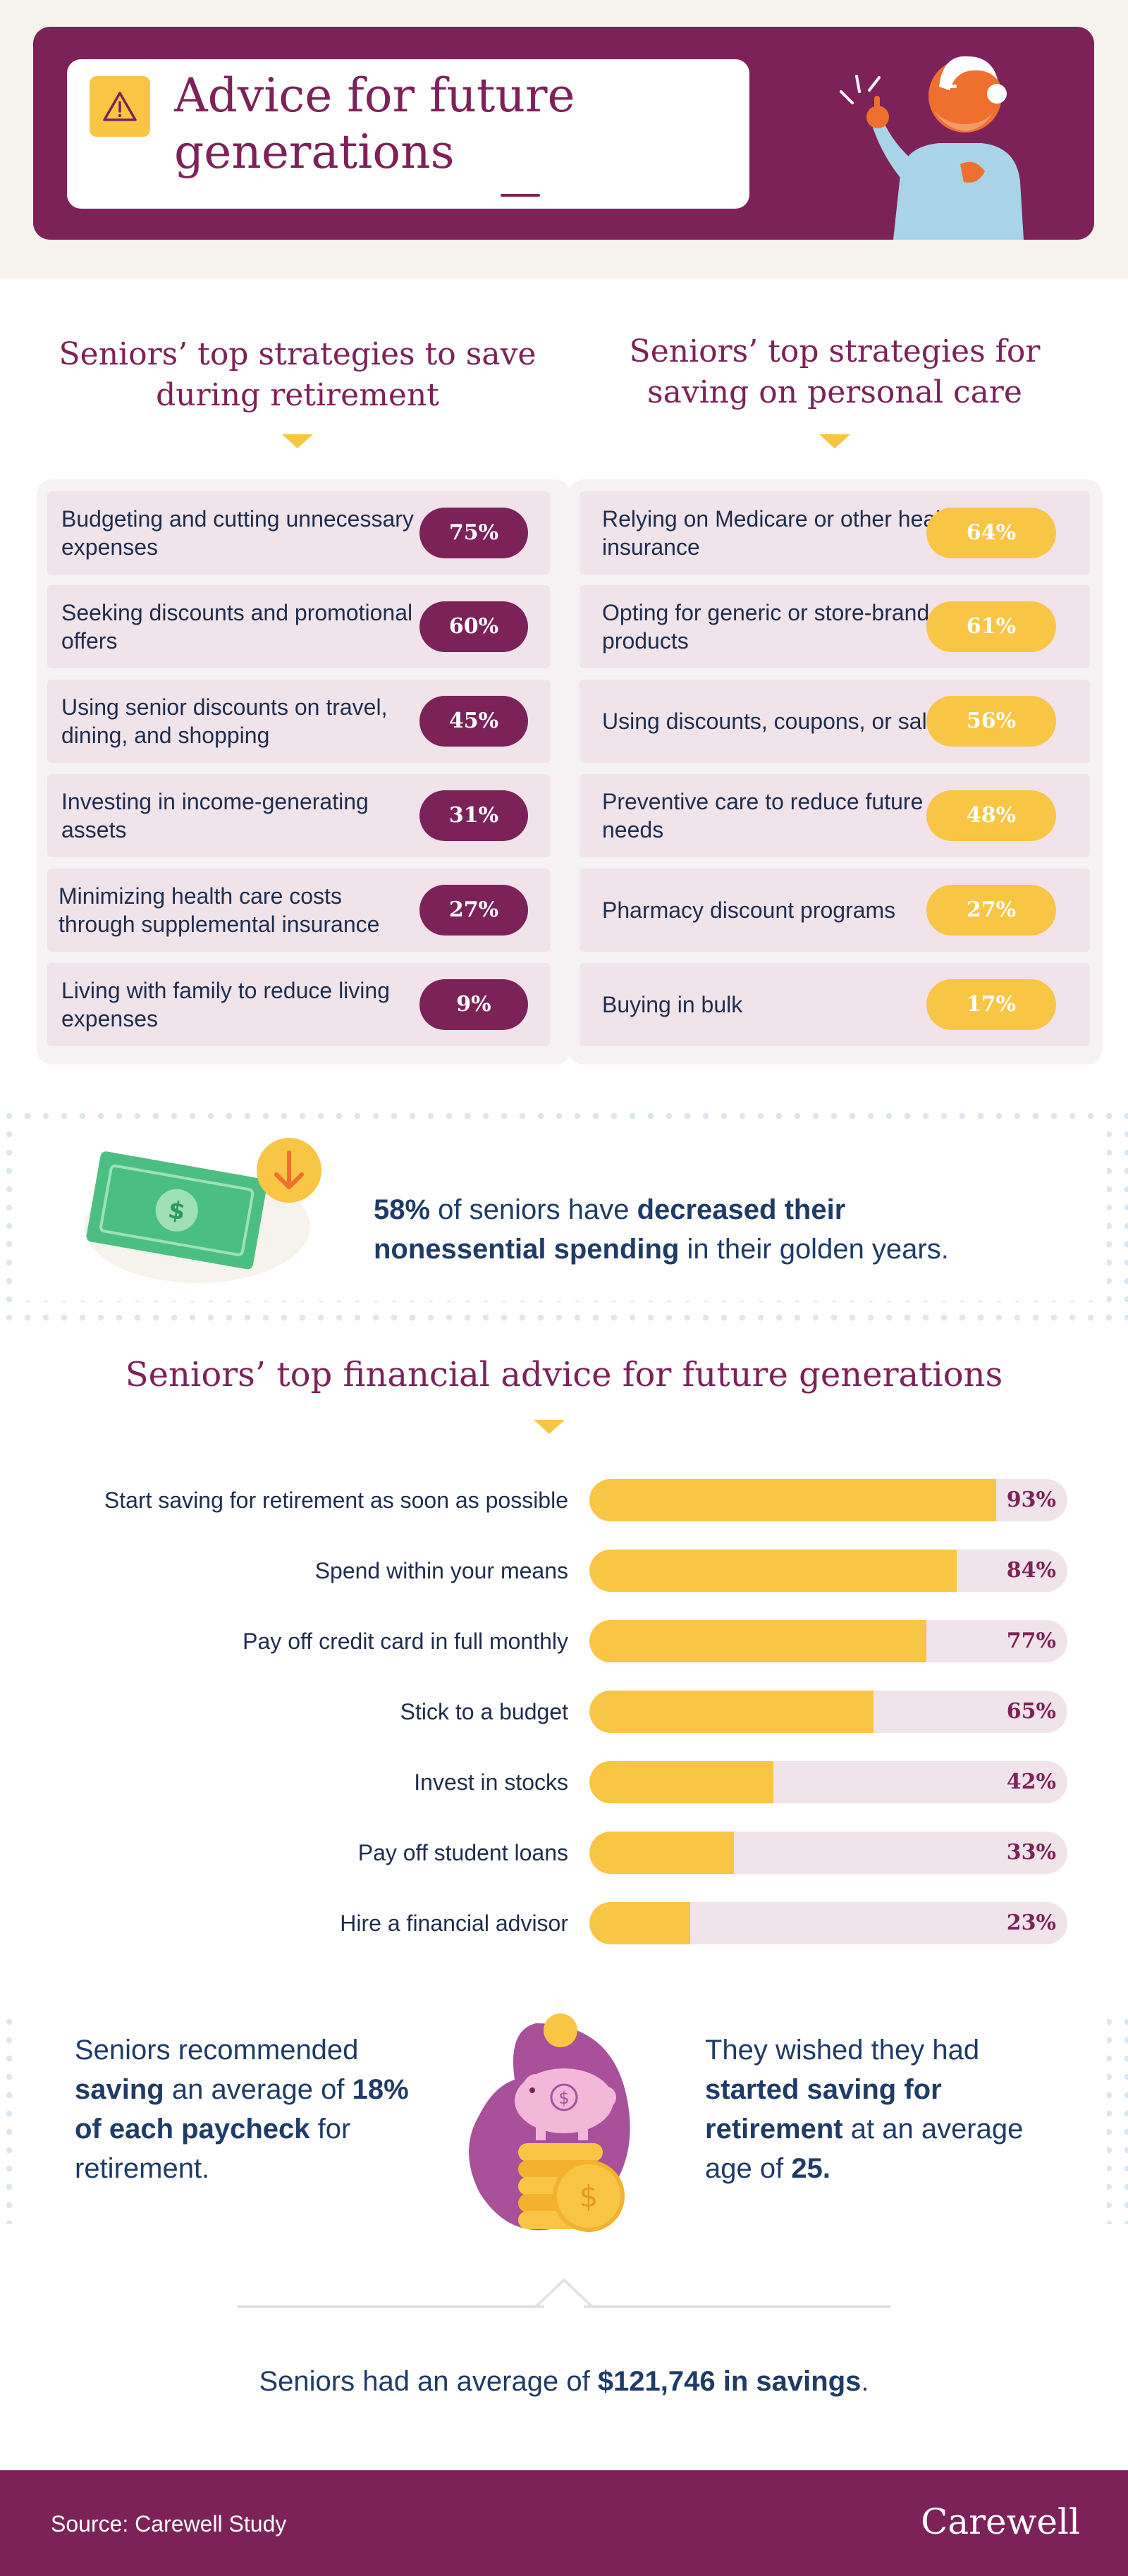 The width and height of the screenshot is (1128, 2576). I want to click on piggy-bank-icon: $ $, so click(549, 2122).